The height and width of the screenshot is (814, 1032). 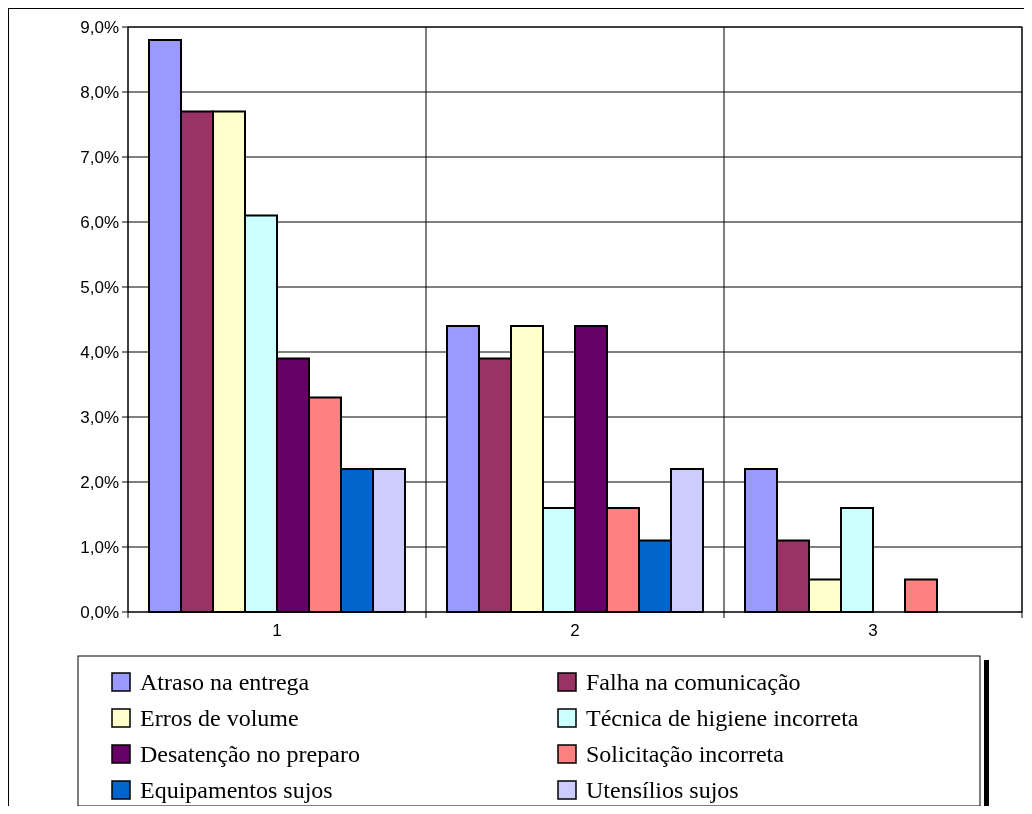 I want to click on legend-label: Erros de volume, so click(x=219, y=718).